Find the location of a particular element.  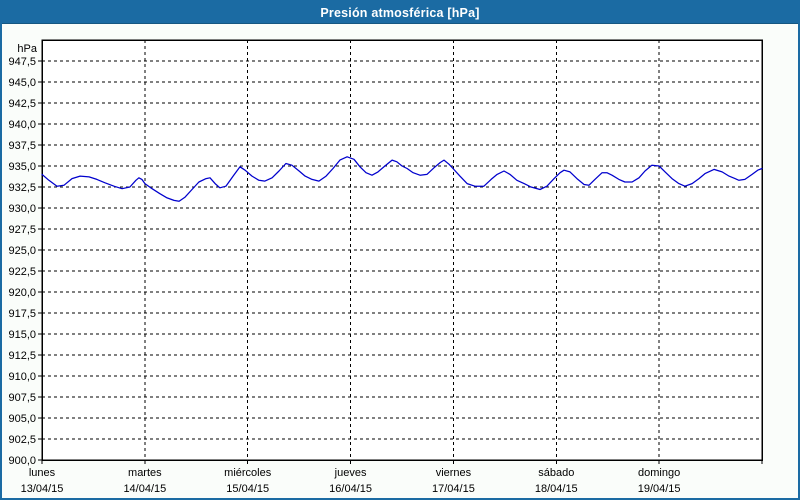

day-date-label: 17/04/15 is located at coordinates (453, 489).